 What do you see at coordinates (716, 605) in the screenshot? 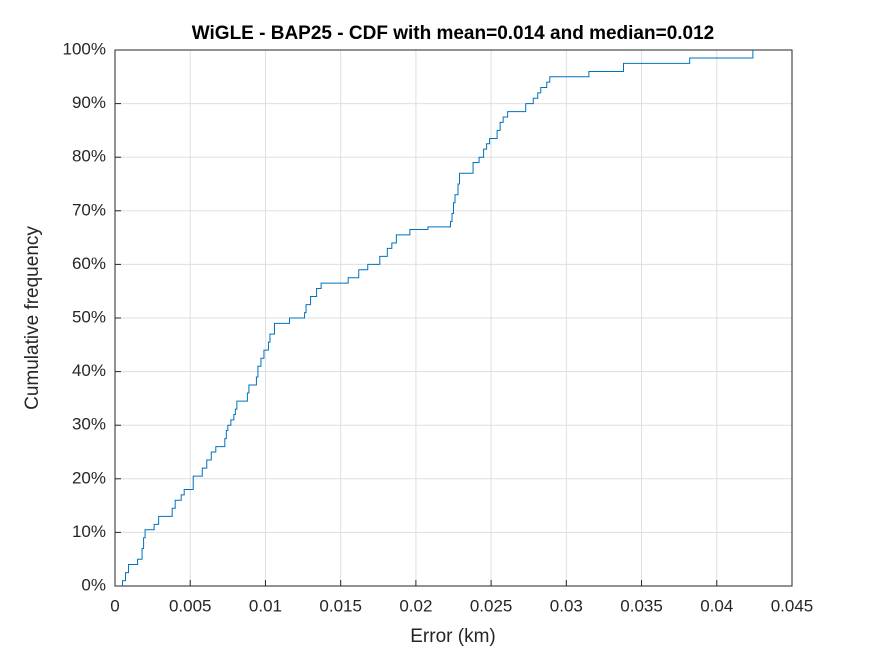
I see `x-tick-label: 0.04` at bounding box center [716, 605].